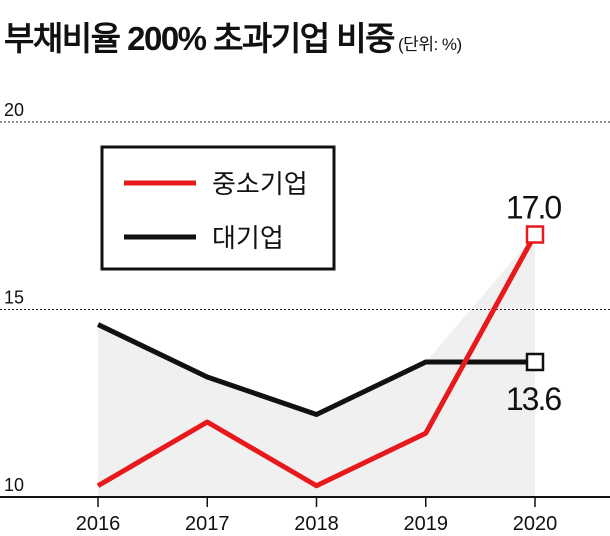 This screenshot has width=610, height=536. What do you see at coordinates (260, 184) in the screenshot?
I see `legend-label: 중소기업` at bounding box center [260, 184].